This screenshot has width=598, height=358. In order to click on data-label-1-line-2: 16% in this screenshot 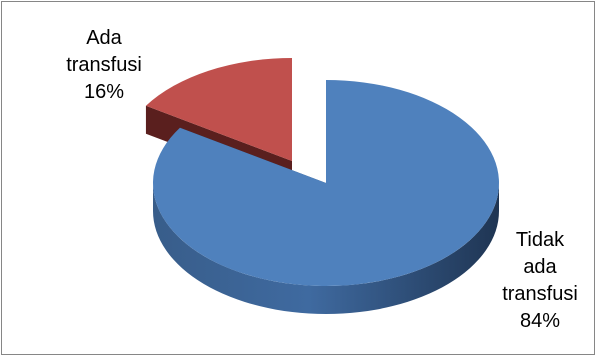, I will do `click(104, 92)`.